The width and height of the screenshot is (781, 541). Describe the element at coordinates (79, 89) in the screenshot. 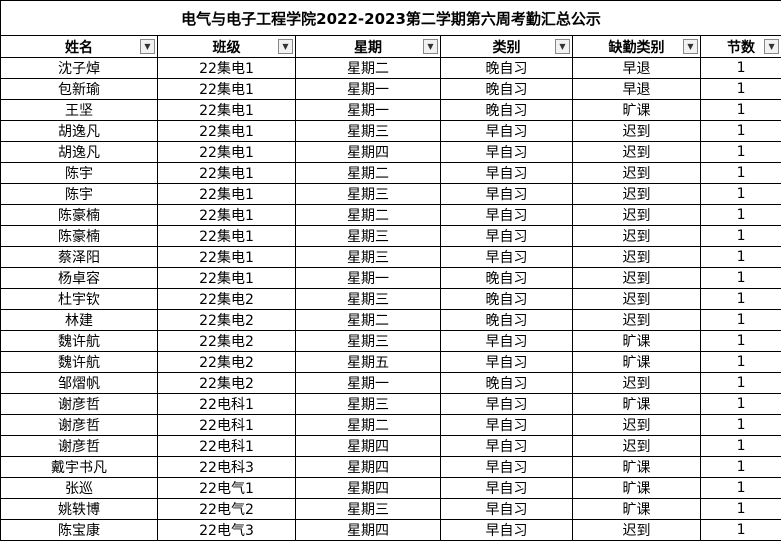

I see `cell: 包新瑜` at that location.